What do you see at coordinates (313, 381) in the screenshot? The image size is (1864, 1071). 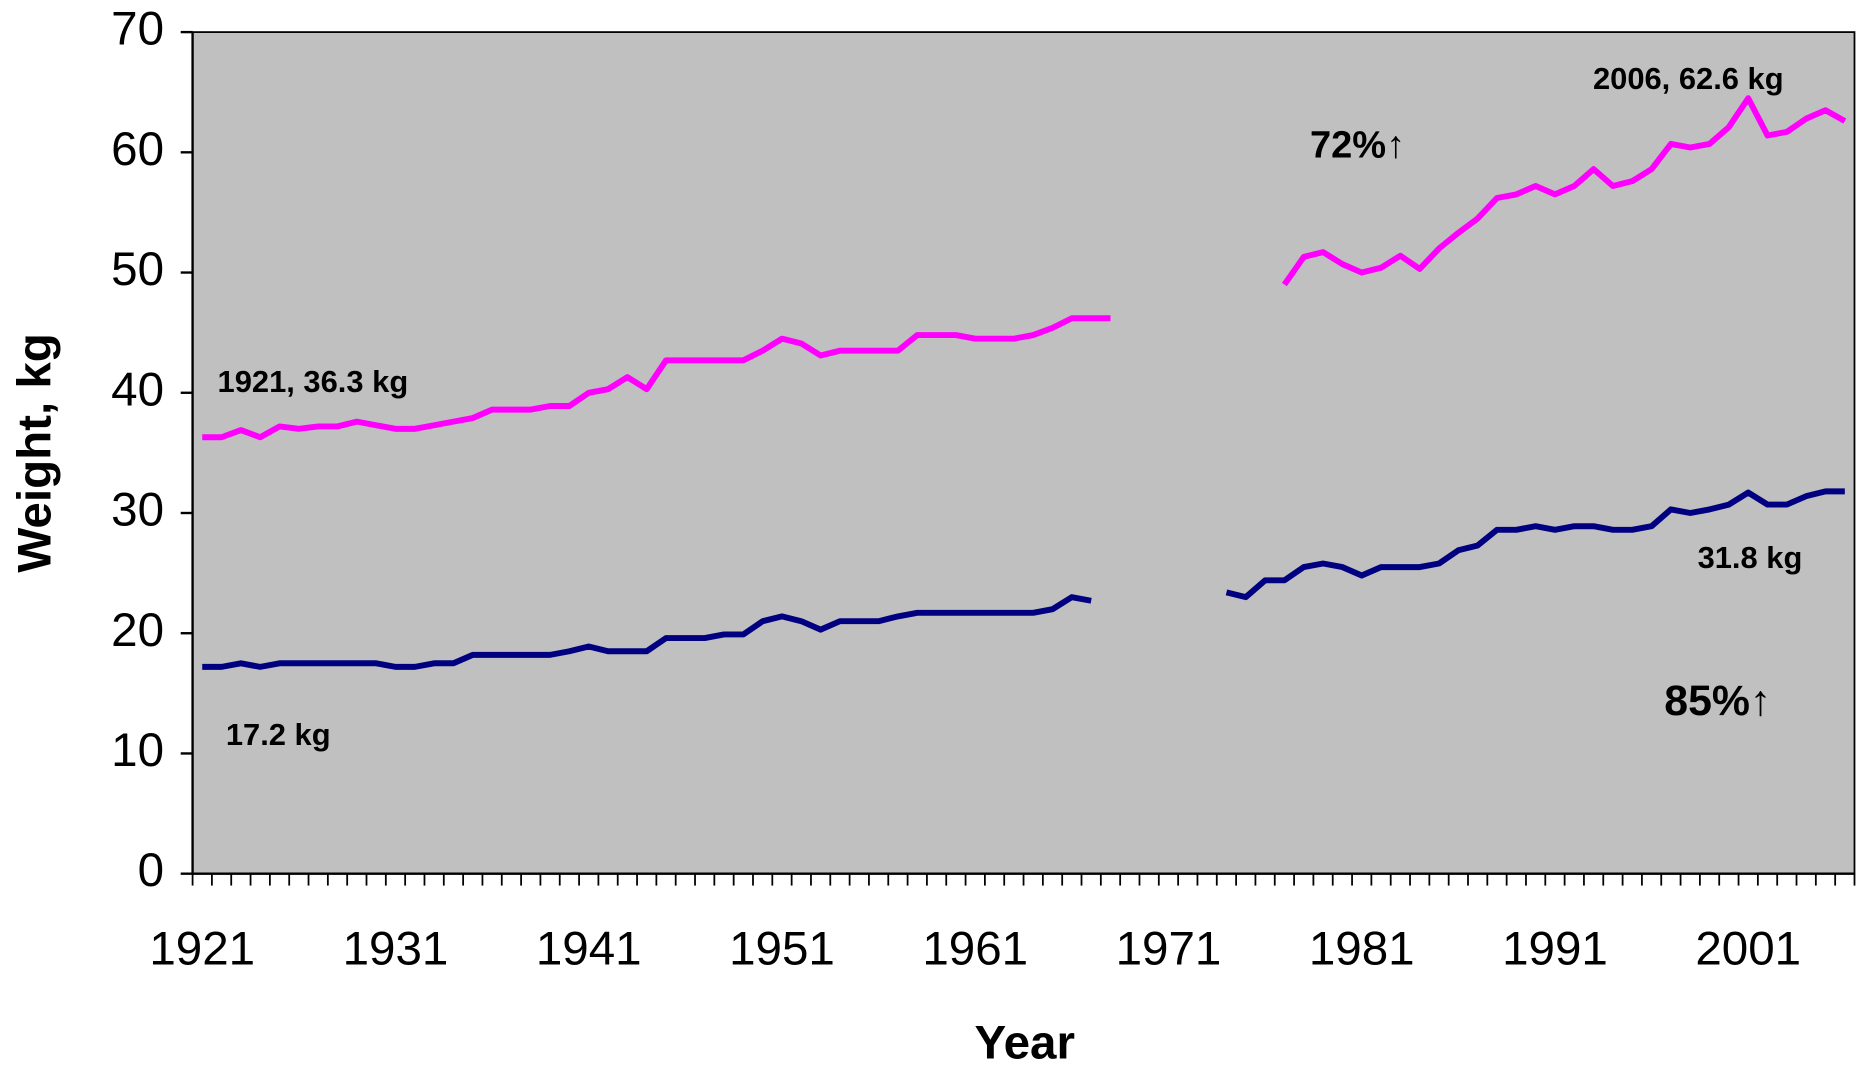 I see `annotation: 1921, 36.3 kg` at bounding box center [313, 381].